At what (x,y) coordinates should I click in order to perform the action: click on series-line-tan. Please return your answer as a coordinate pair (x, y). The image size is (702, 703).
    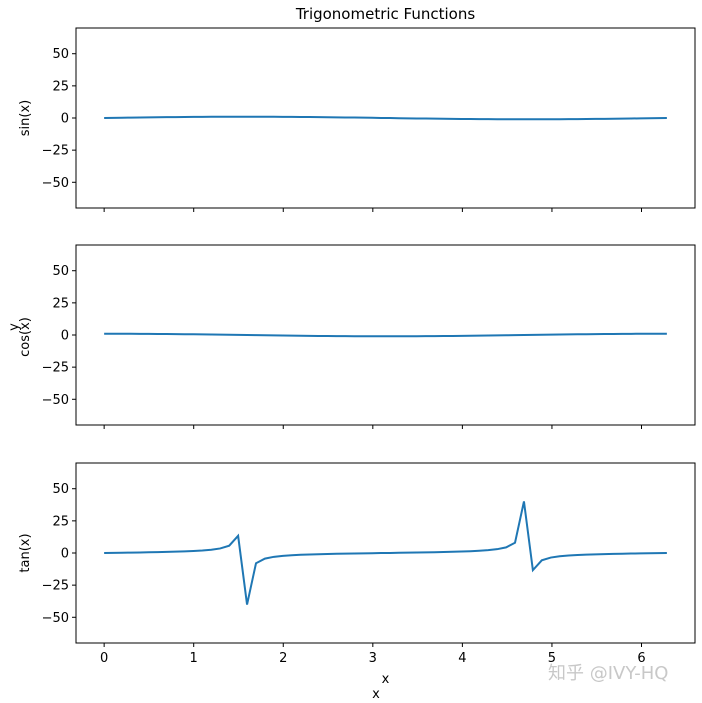
    Looking at the image, I should click on (385, 553).